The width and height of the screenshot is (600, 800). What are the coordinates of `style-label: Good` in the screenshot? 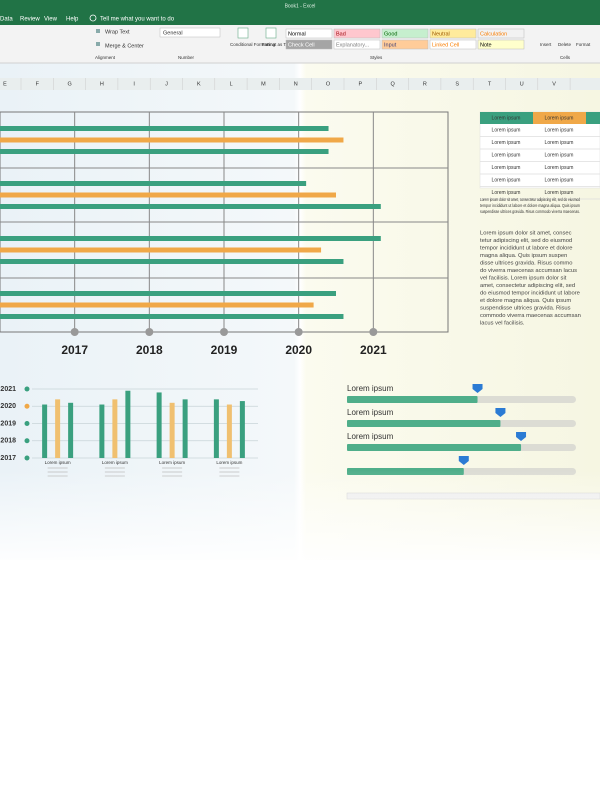 It's located at (390, 34).